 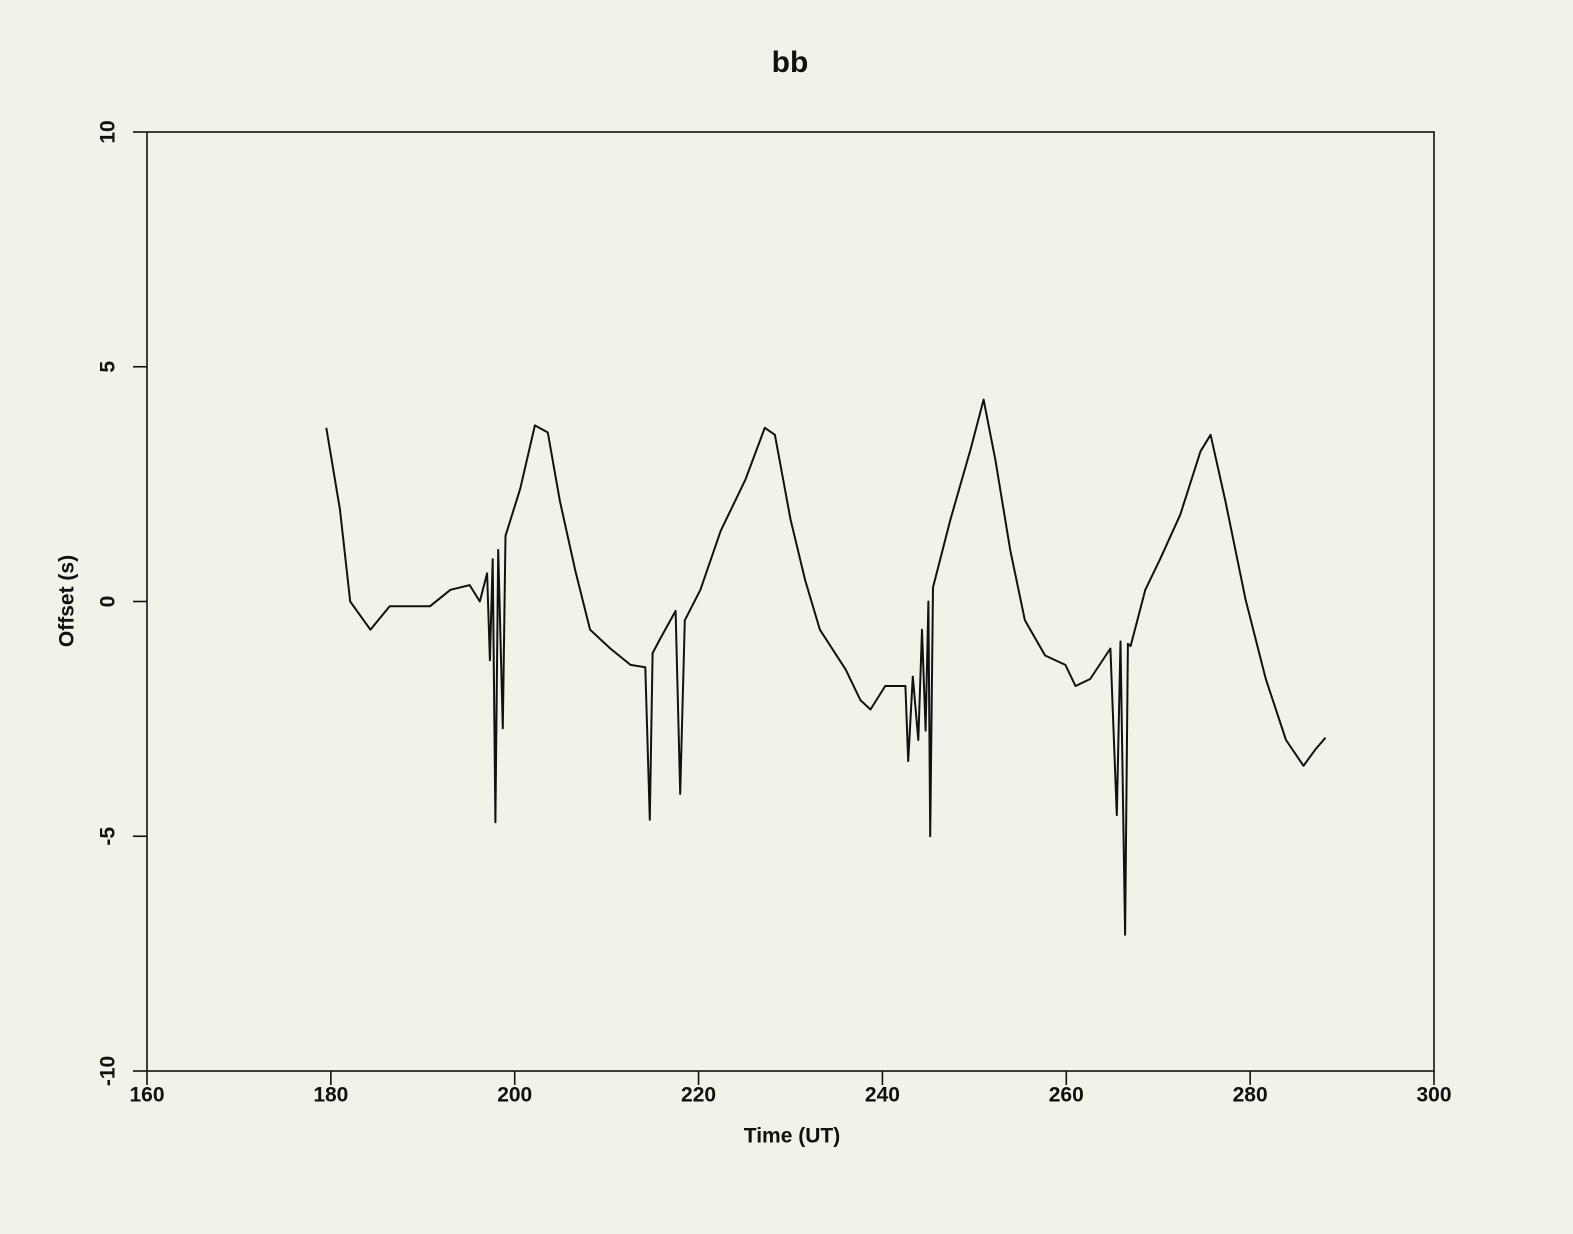 What do you see at coordinates (108, 602) in the screenshot?
I see `y-tick-label: 0` at bounding box center [108, 602].